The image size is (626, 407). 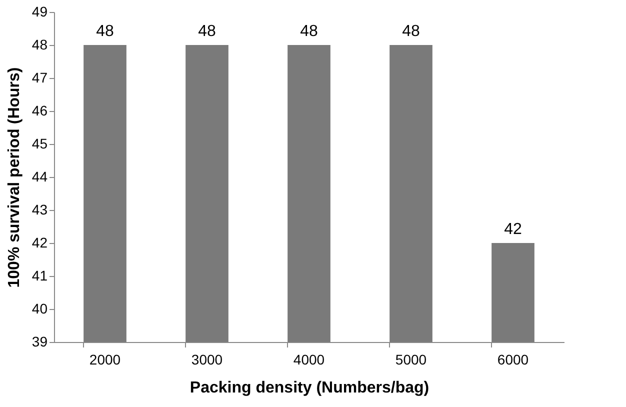 I want to click on y-tick-label: 49, so click(x=40, y=12).